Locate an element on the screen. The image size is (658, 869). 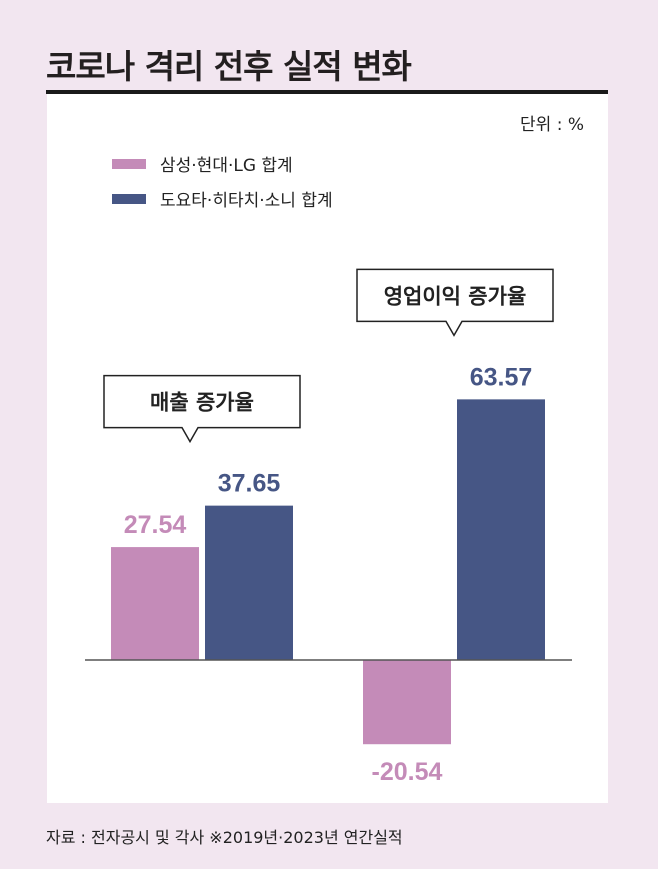
category-label: 매출 증가율 is located at coordinates (202, 403).